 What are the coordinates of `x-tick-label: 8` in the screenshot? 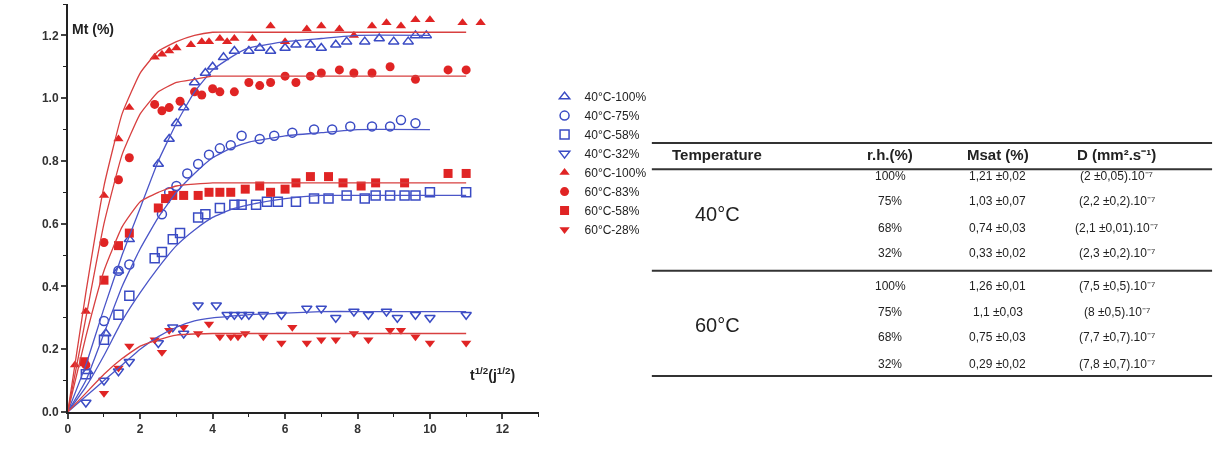 It's located at (358, 429).